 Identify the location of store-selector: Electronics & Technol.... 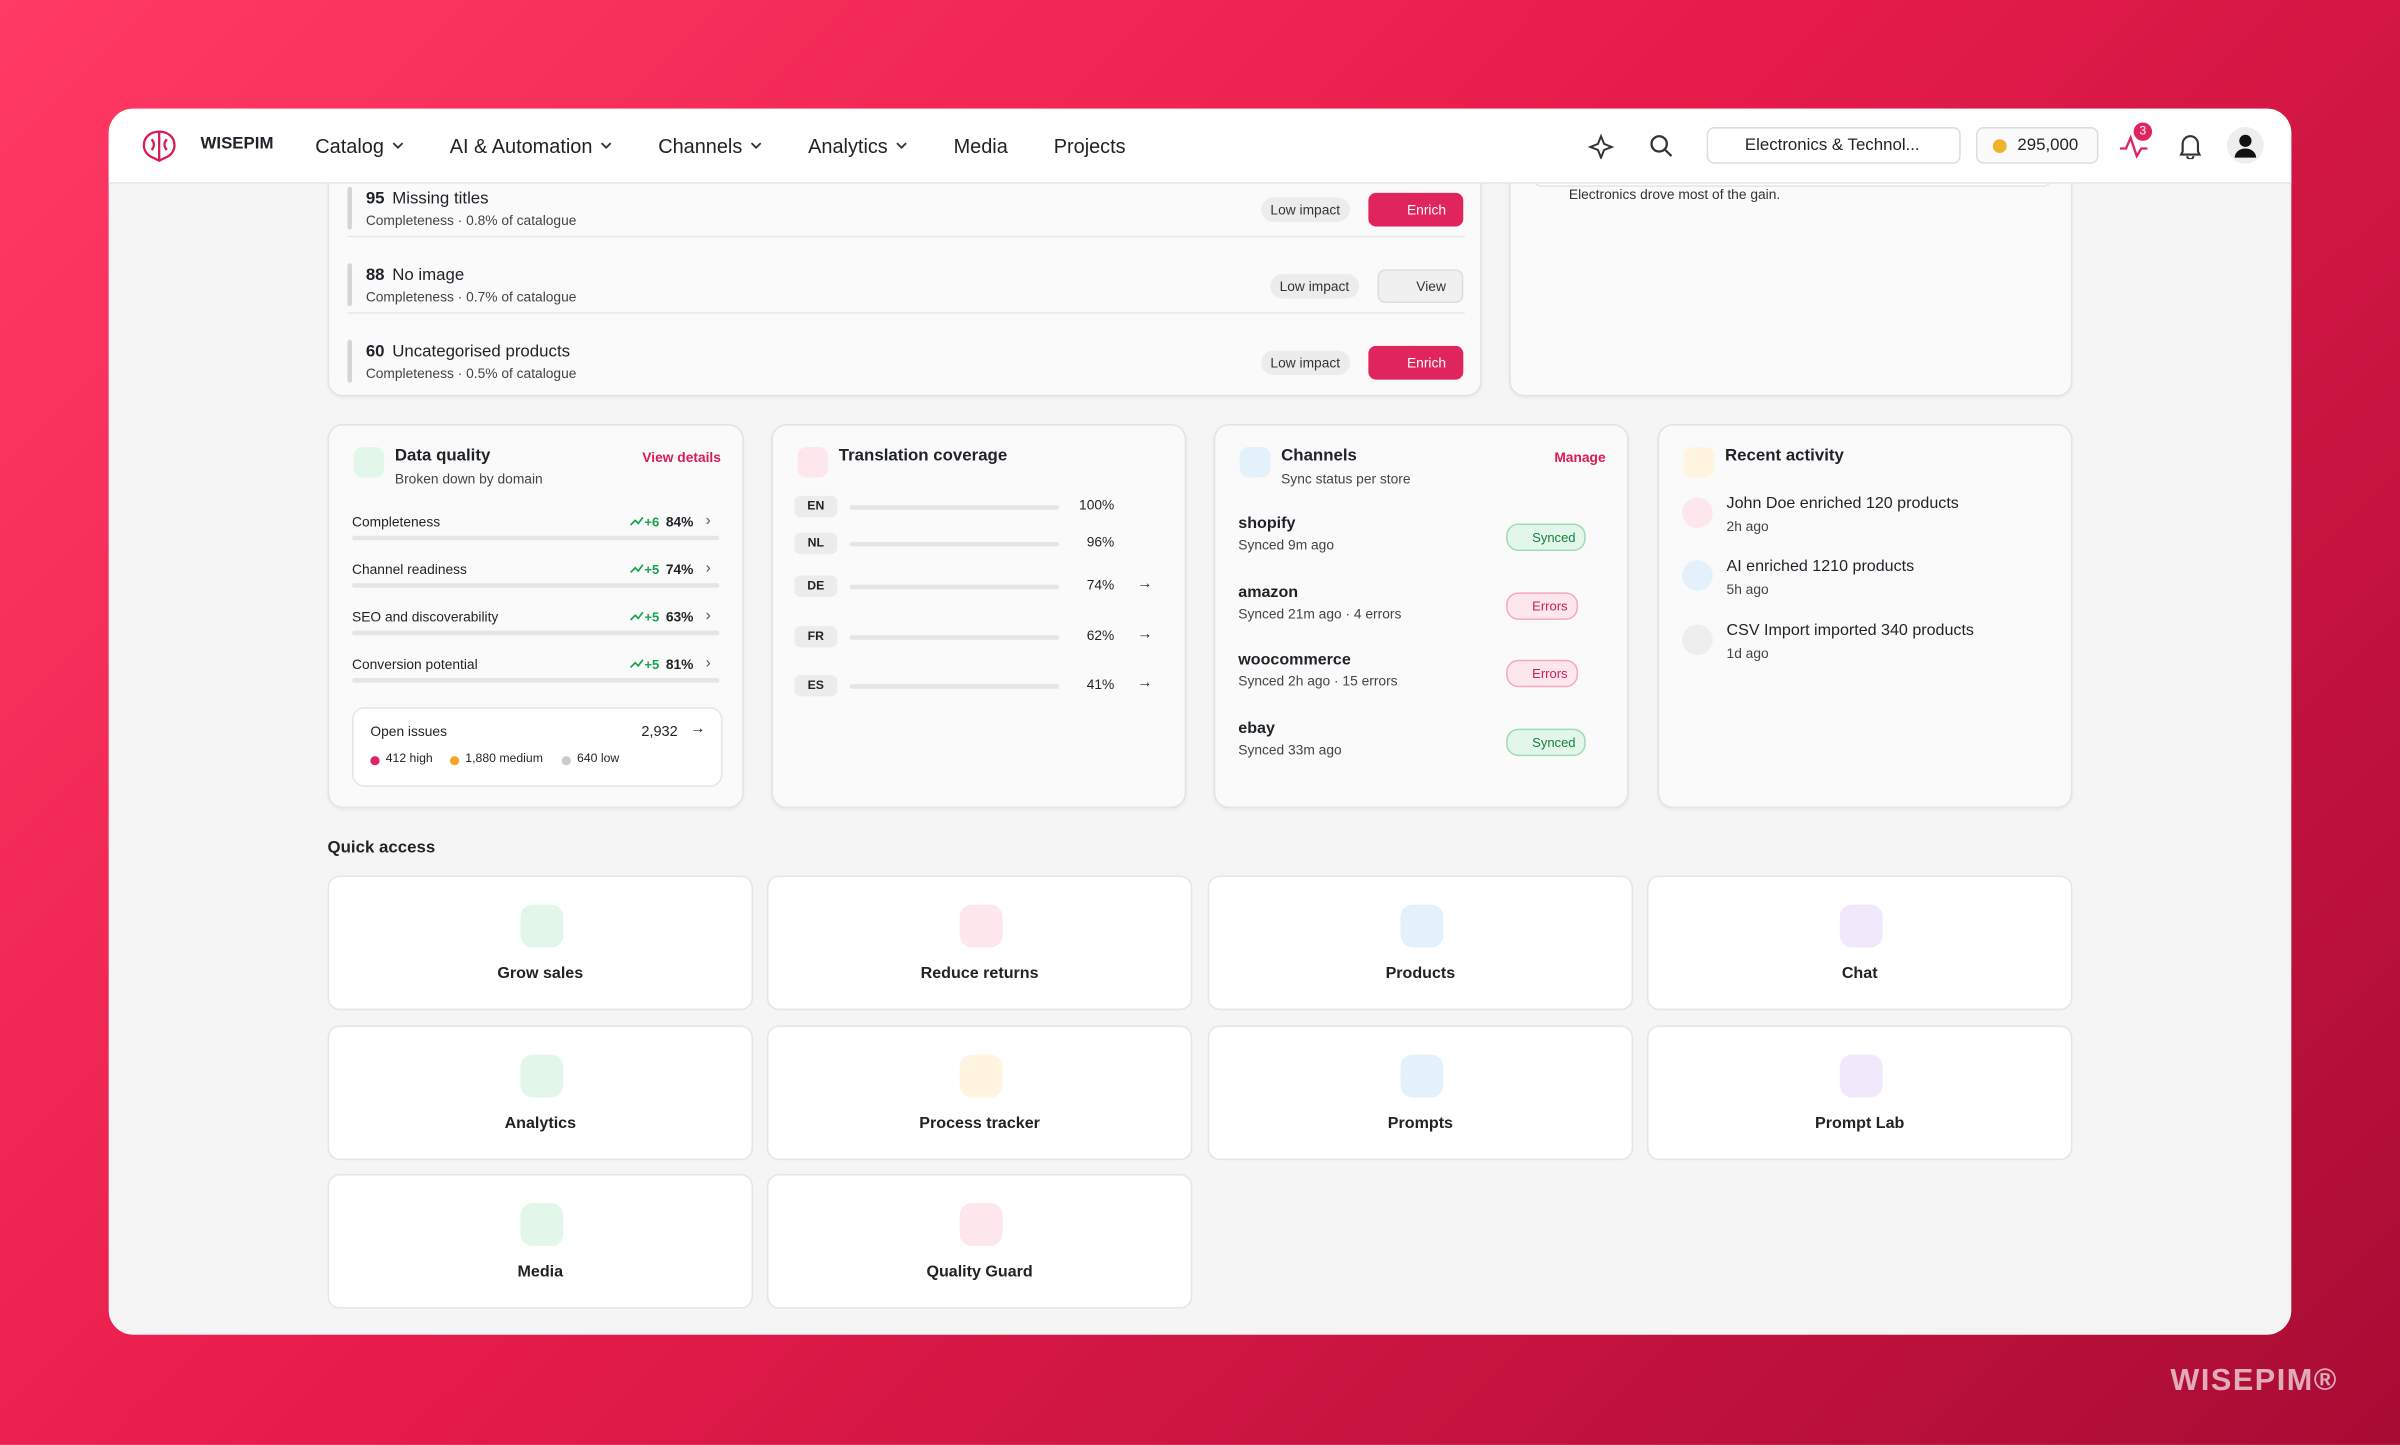
(1833, 145).